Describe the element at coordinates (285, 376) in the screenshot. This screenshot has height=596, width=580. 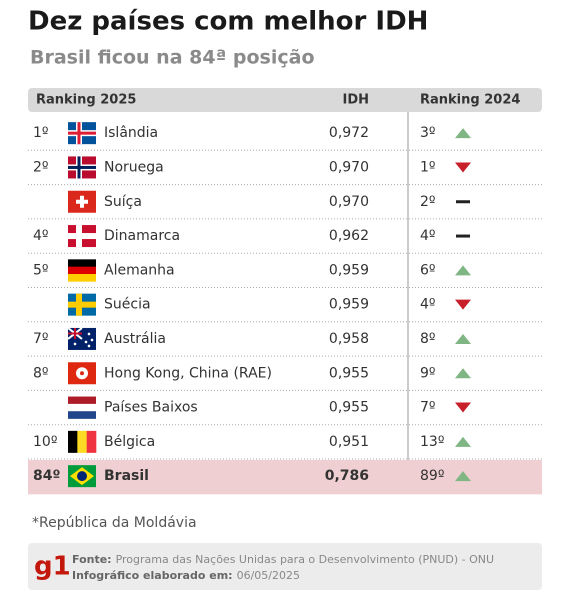
I see `table-row: 8º Hong Kong, China (RAE) 0,955 9º` at that location.